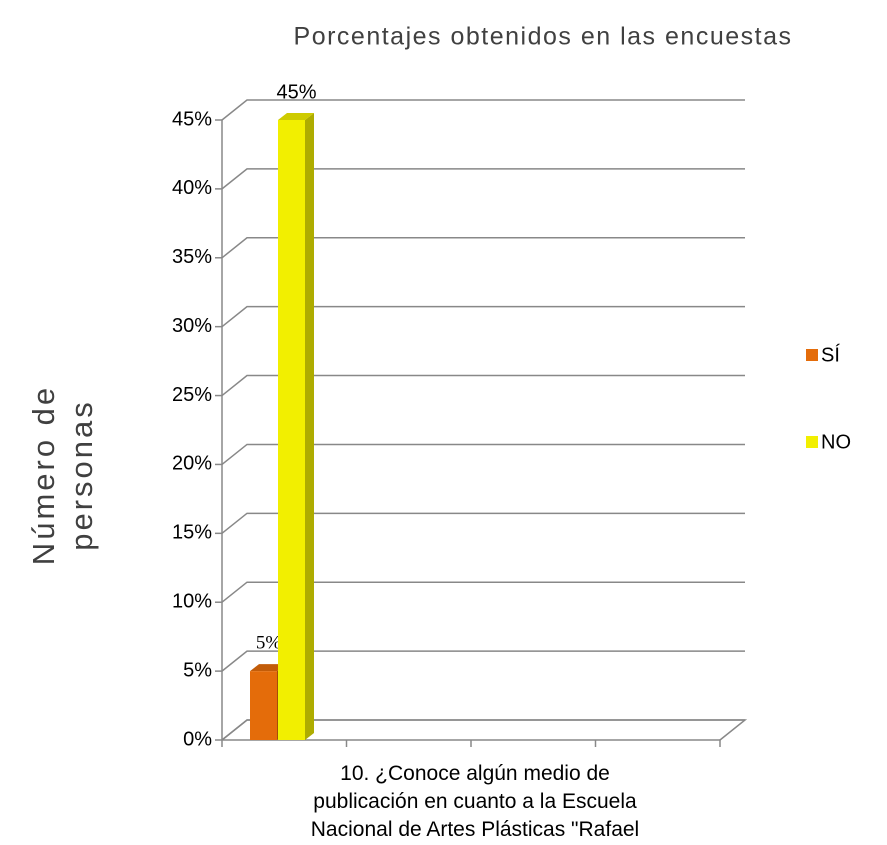  What do you see at coordinates (197, 670) in the screenshot?
I see `y-tick-label: 5%` at bounding box center [197, 670].